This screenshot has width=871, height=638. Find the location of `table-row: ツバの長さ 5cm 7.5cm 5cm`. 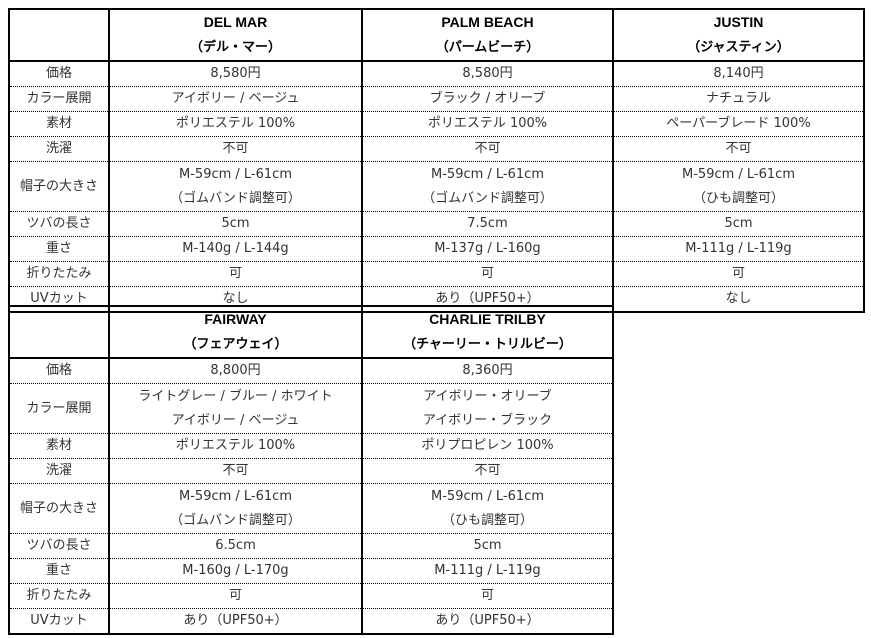

table-row: ツバの長さ 5cm 7.5cm 5cm is located at coordinates (436, 224).